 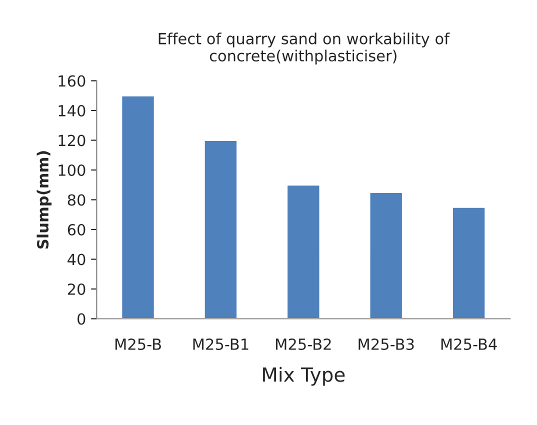 I want to click on y-tick-label: 120, so click(x=72, y=140).